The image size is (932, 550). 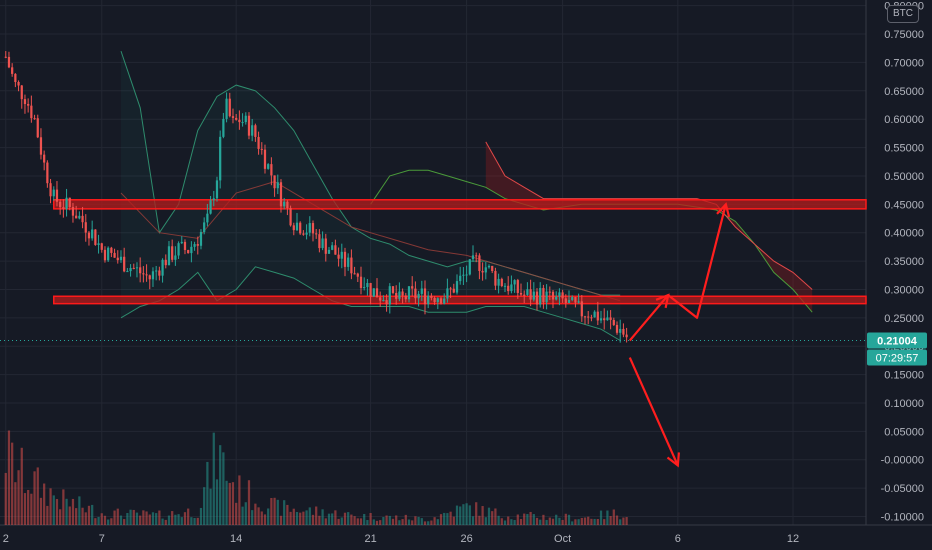 I want to click on span-b-line, so click(x=649, y=215).